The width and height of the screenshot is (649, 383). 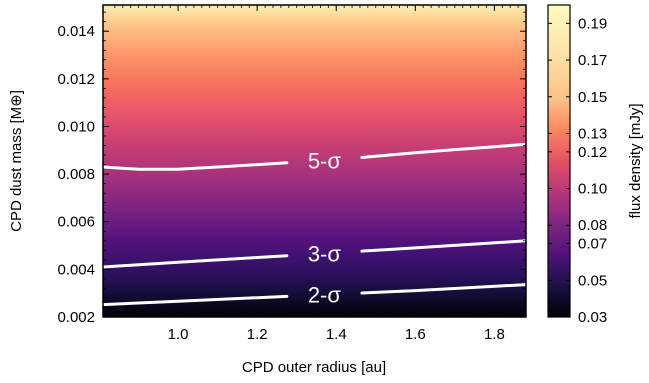 What do you see at coordinates (16, 161) in the screenshot?
I see `y-axis-label: CPD dust mass [M⊕]` at bounding box center [16, 161].